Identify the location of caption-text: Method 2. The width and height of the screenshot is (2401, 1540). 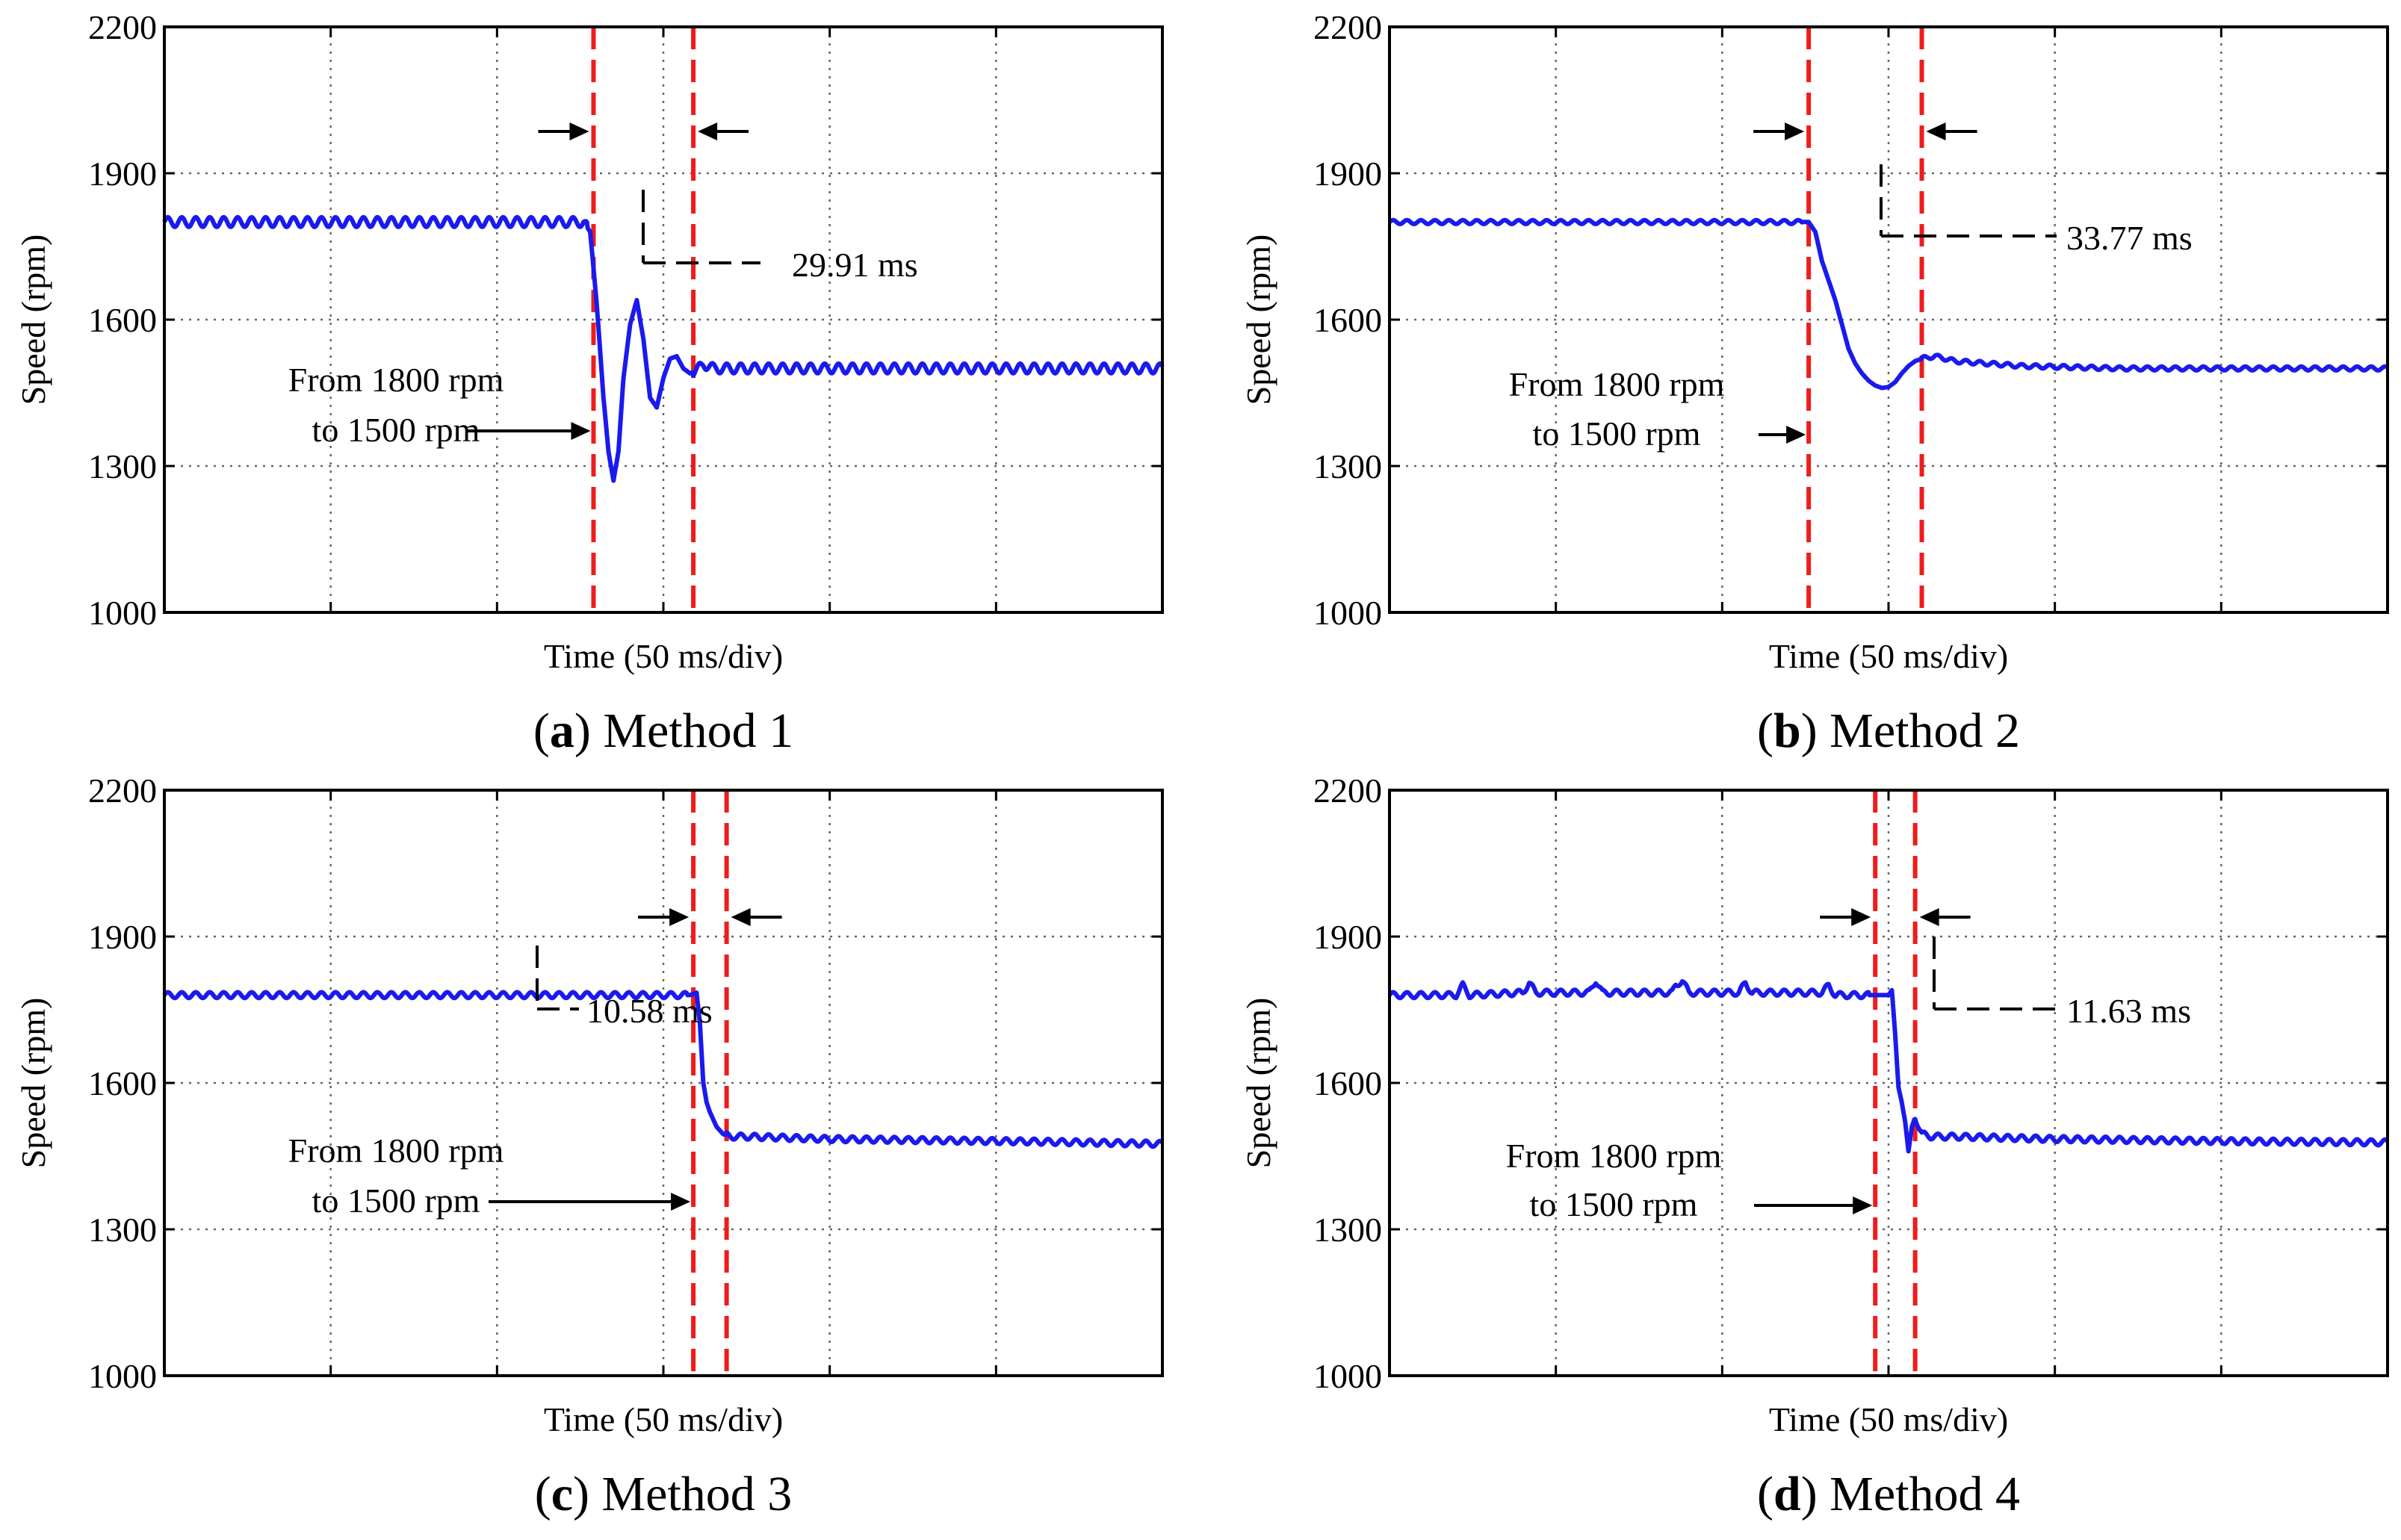
(1925, 731).